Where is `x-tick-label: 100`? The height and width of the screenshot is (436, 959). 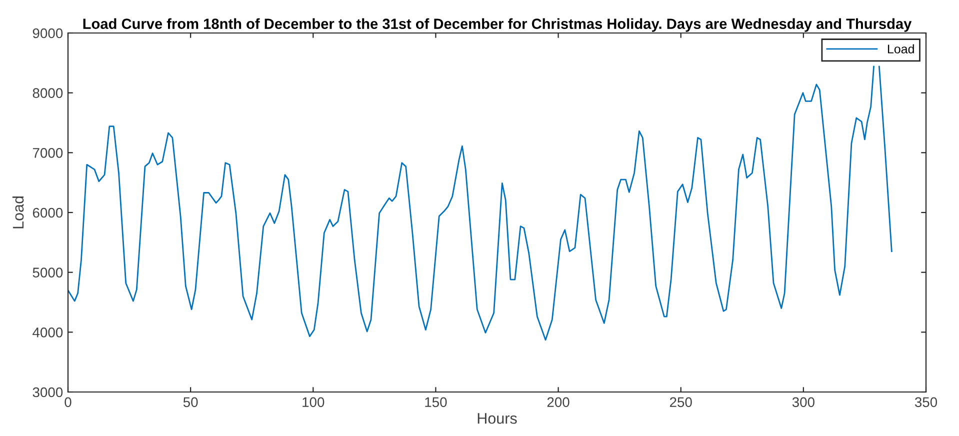 x-tick-label: 100 is located at coordinates (313, 402).